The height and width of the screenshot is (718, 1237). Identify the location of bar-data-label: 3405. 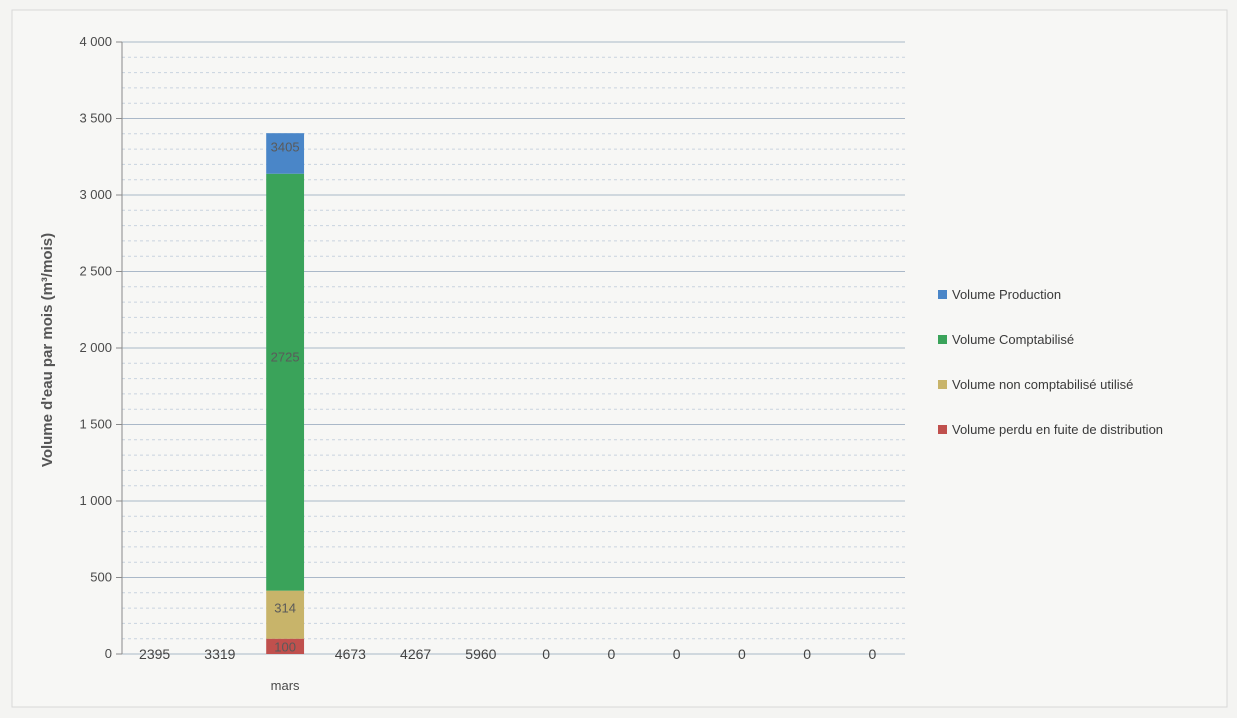
(285, 146).